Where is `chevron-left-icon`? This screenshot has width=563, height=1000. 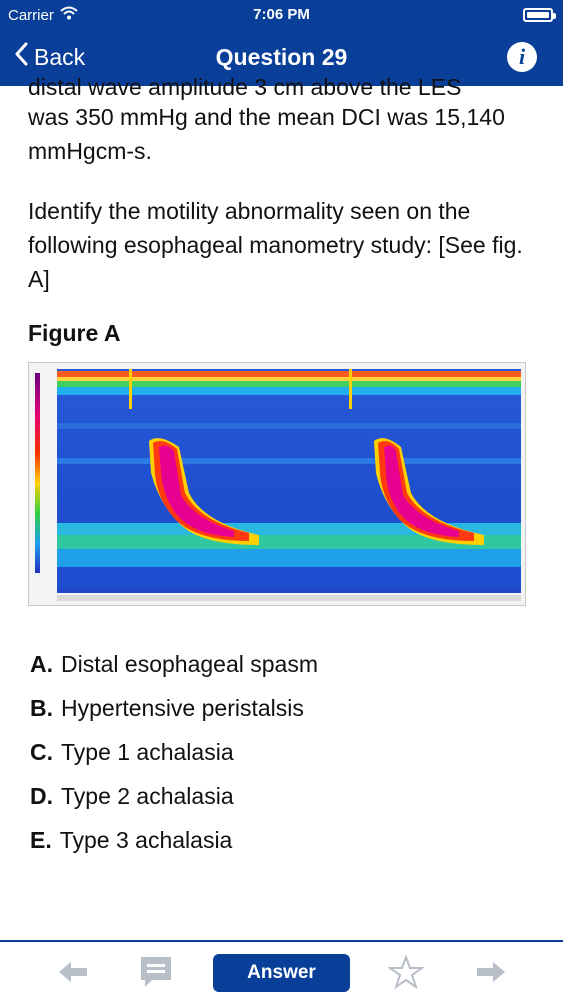
chevron-left-icon is located at coordinates (21, 57).